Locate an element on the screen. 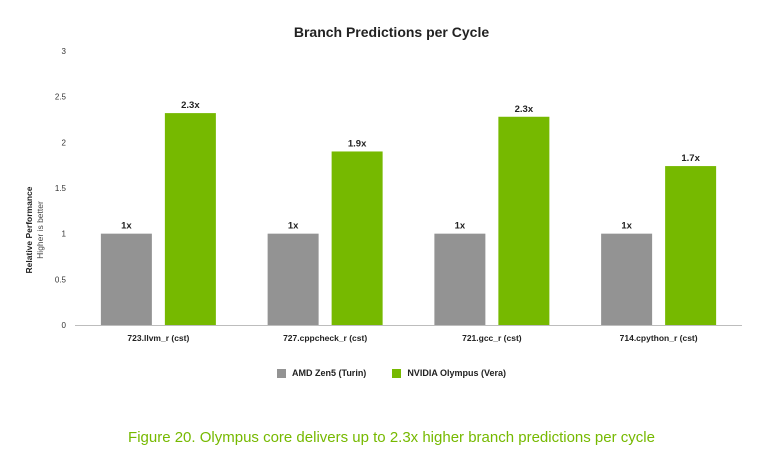  y-tick-label: 1 is located at coordinates (64, 234).